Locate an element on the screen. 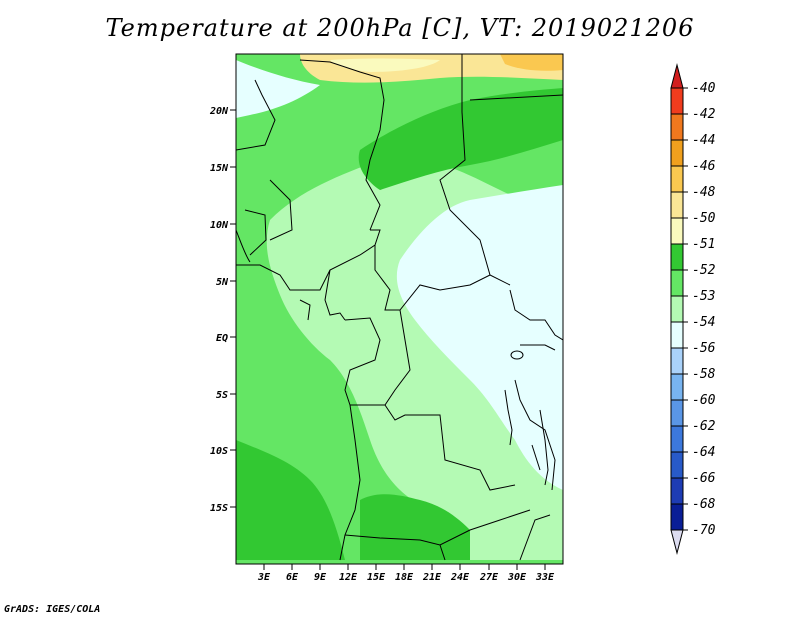 This screenshot has width=800, height=618. field-warm-core is located at coordinates (531, 62).